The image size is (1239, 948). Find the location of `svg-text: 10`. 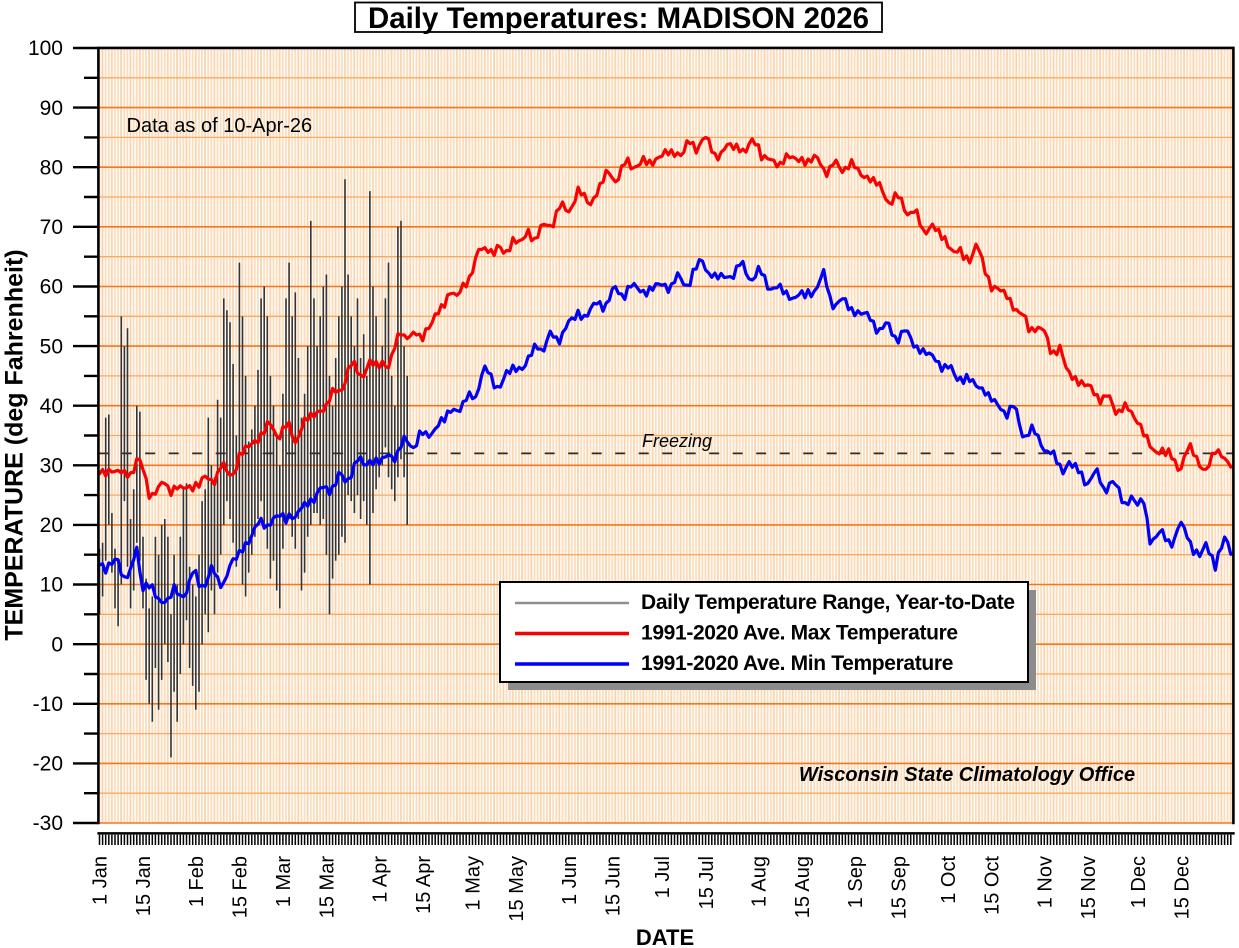

svg-text: 10 is located at coordinates (51, 585).